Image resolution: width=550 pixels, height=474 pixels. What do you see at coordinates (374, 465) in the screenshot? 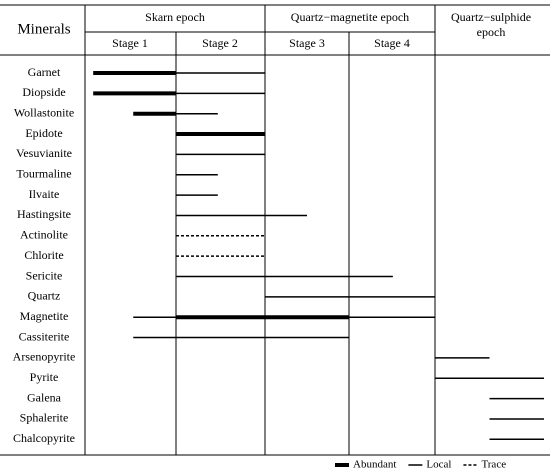
I see `legend-label: Abundant` at bounding box center [374, 465].